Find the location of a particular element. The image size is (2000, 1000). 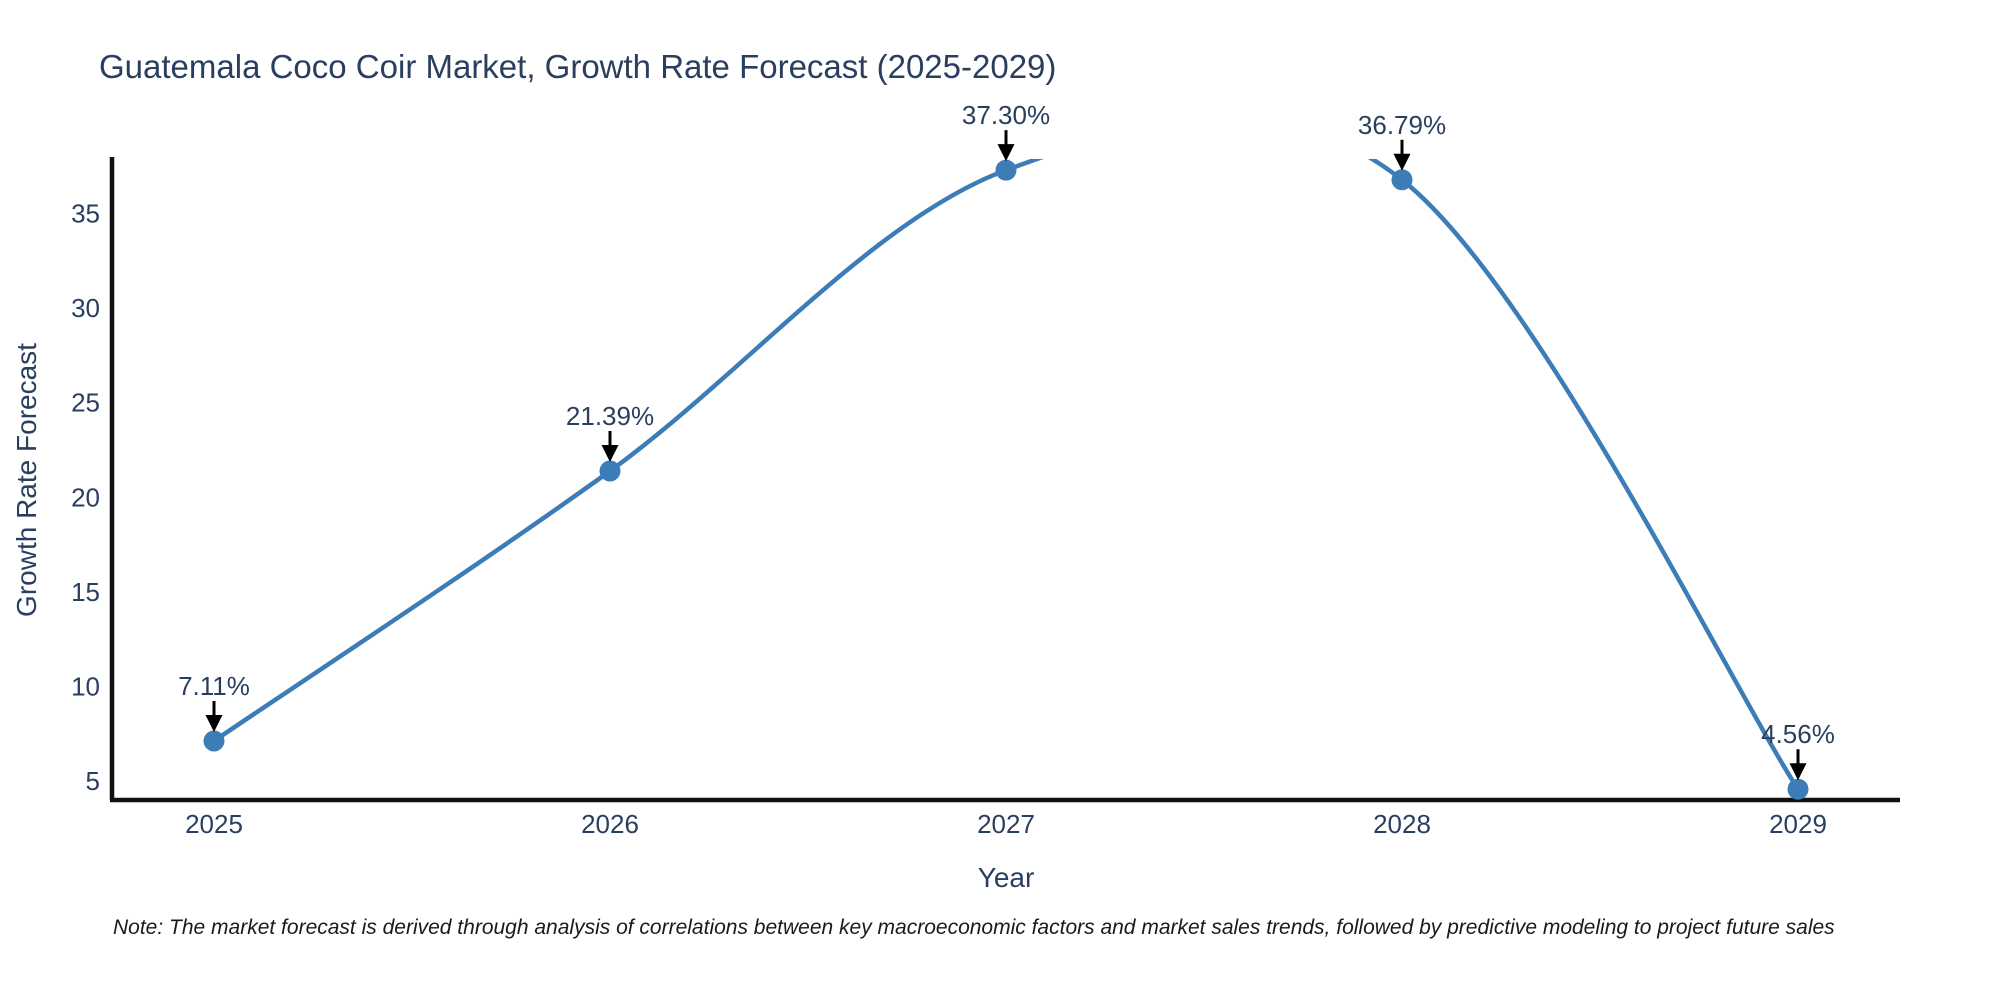

x-axis-title: Year is located at coordinates (1006, 877).